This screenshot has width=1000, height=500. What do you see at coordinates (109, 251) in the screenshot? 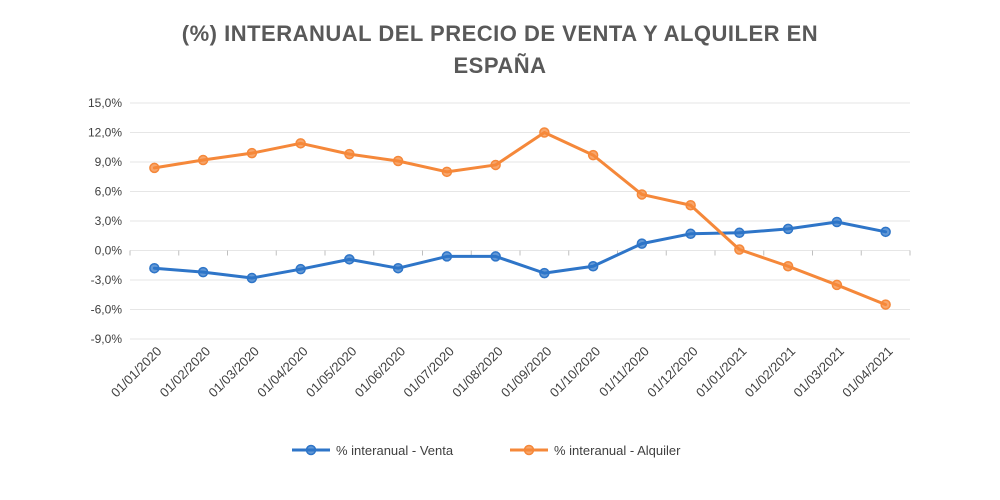
I see `y-tick-label: 0,0%` at bounding box center [109, 251].